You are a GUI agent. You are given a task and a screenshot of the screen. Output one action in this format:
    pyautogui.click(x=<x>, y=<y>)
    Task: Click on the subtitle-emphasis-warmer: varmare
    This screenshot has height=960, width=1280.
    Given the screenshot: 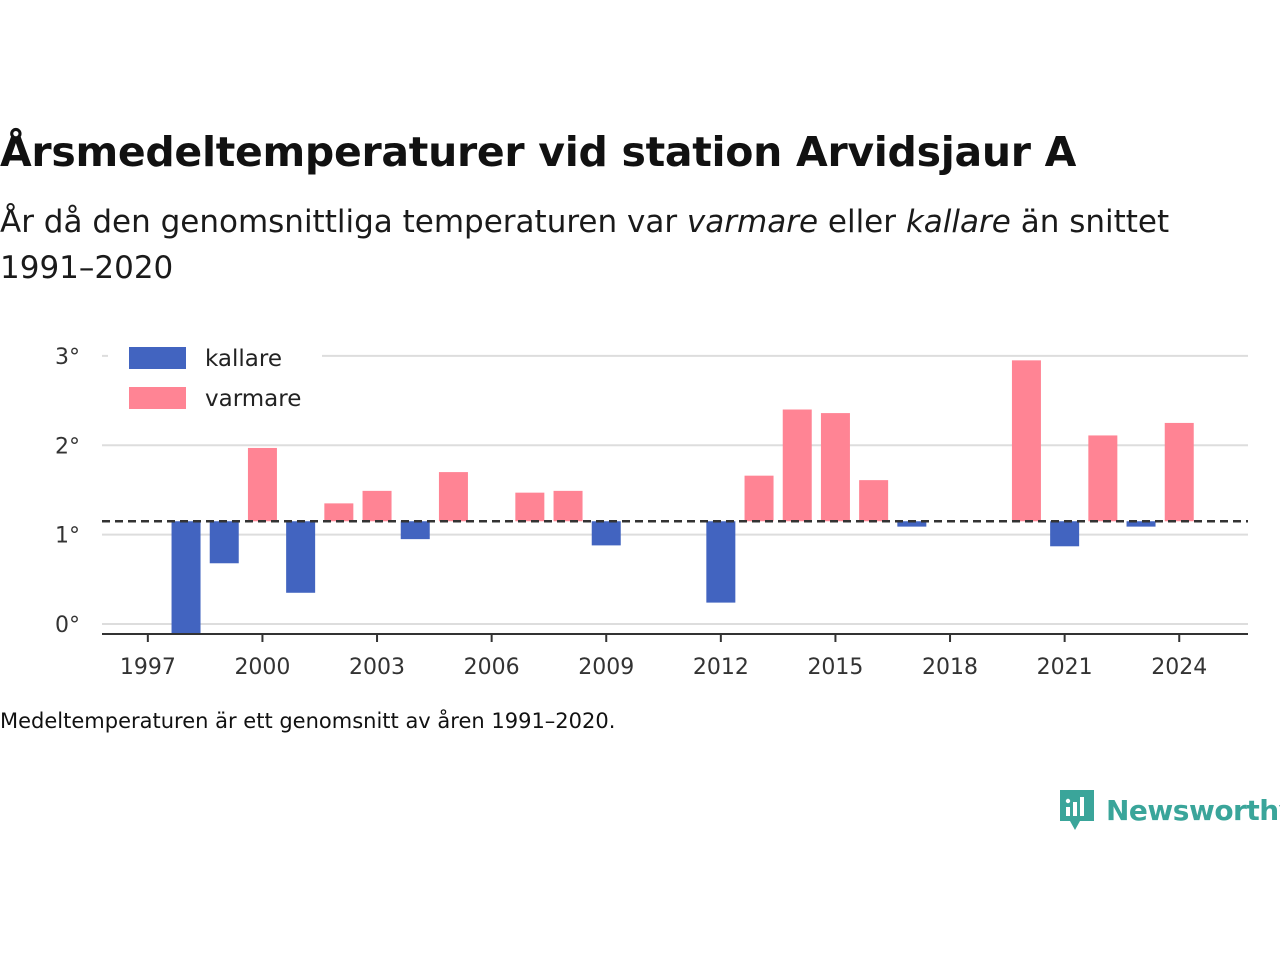 What is the action you would take?
    pyautogui.click(x=752, y=222)
    